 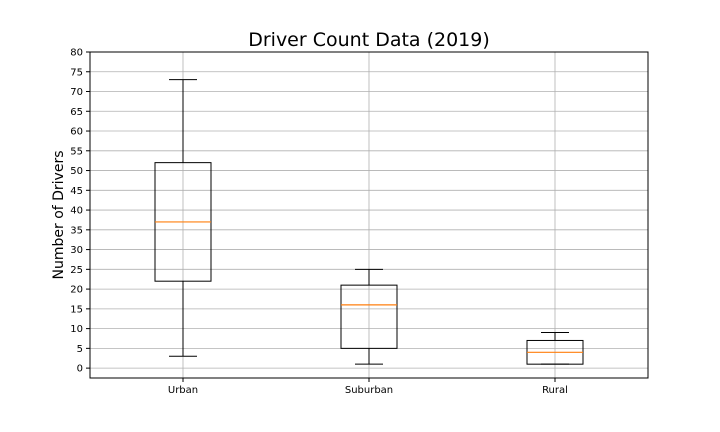 I want to click on y-tick-label: 55, so click(x=76, y=151).